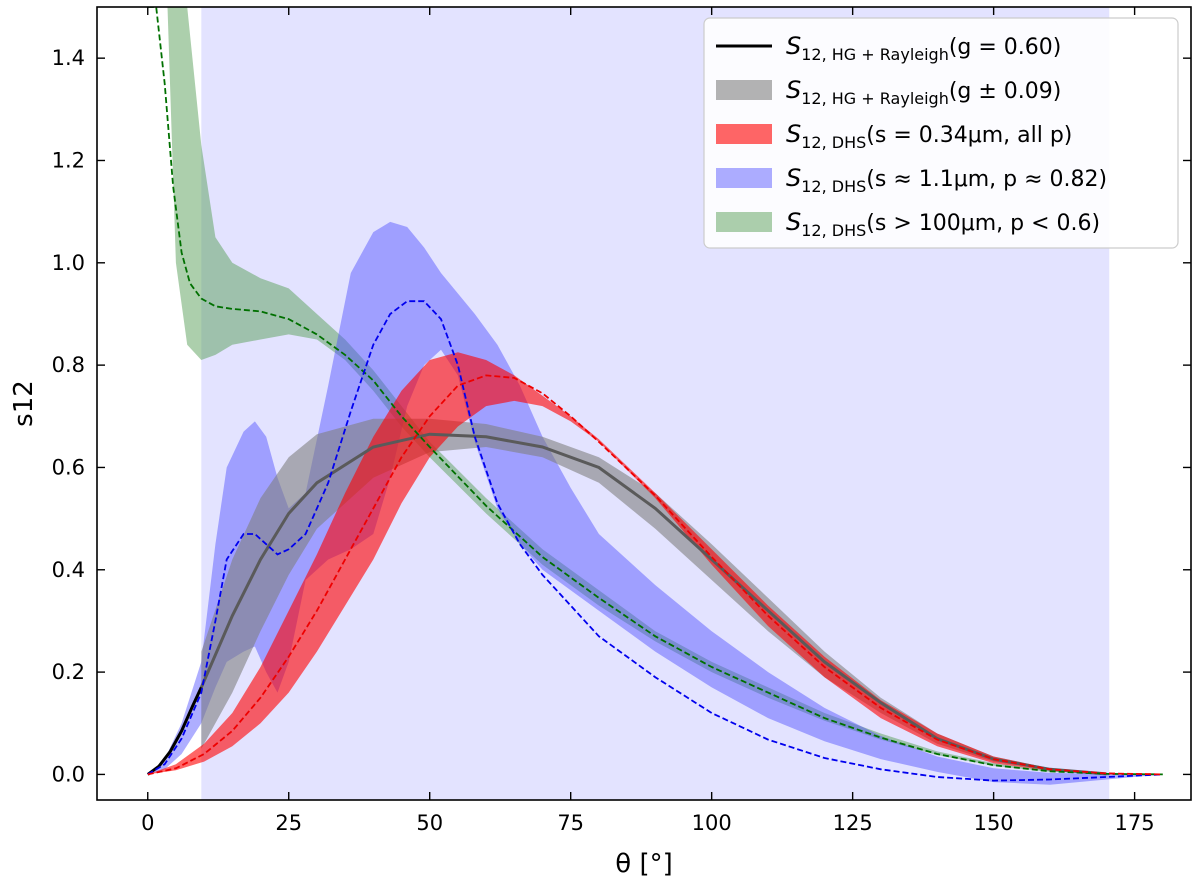 This screenshot has width=1200, height=889. I want to click on x-tick-label: 25, so click(288, 823).